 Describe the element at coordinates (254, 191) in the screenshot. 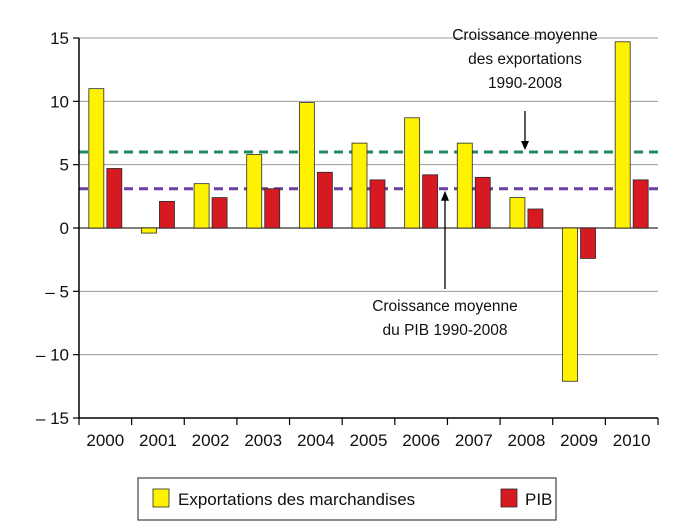

I see `bar-exportations-2003` at that location.